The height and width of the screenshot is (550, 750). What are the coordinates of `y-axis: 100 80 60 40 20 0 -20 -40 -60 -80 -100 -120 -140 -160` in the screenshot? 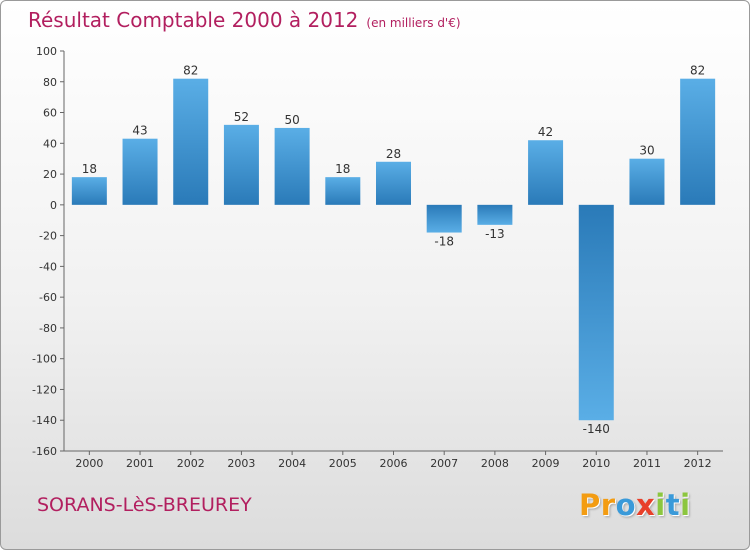 It's located at (48, 251).